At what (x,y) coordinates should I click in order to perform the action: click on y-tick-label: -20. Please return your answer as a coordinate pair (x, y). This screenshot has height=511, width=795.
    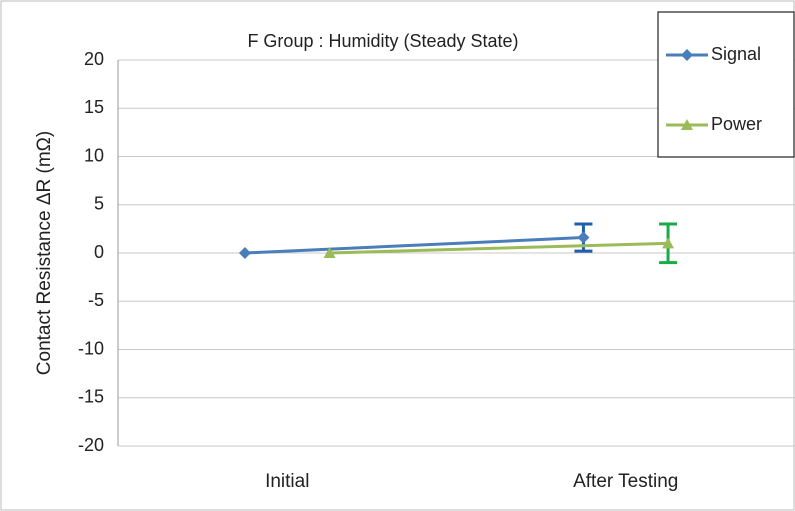
    Looking at the image, I should click on (91, 445).